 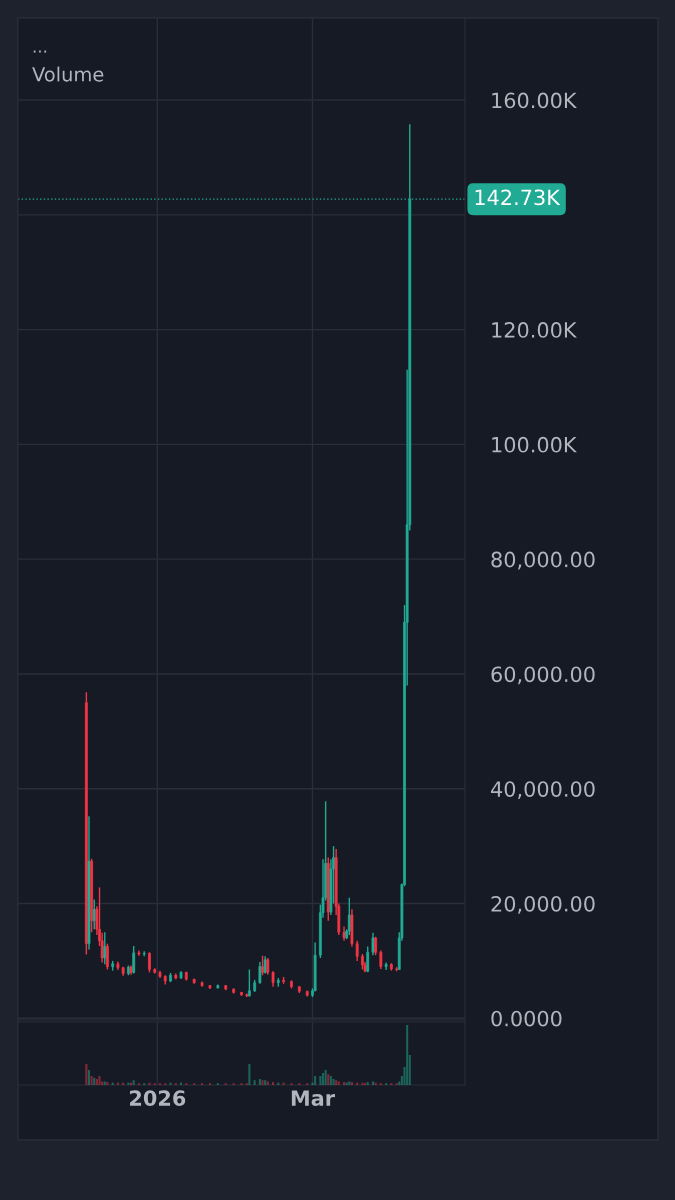 I want to click on ref-line-label: 142.73K, so click(x=518, y=197).